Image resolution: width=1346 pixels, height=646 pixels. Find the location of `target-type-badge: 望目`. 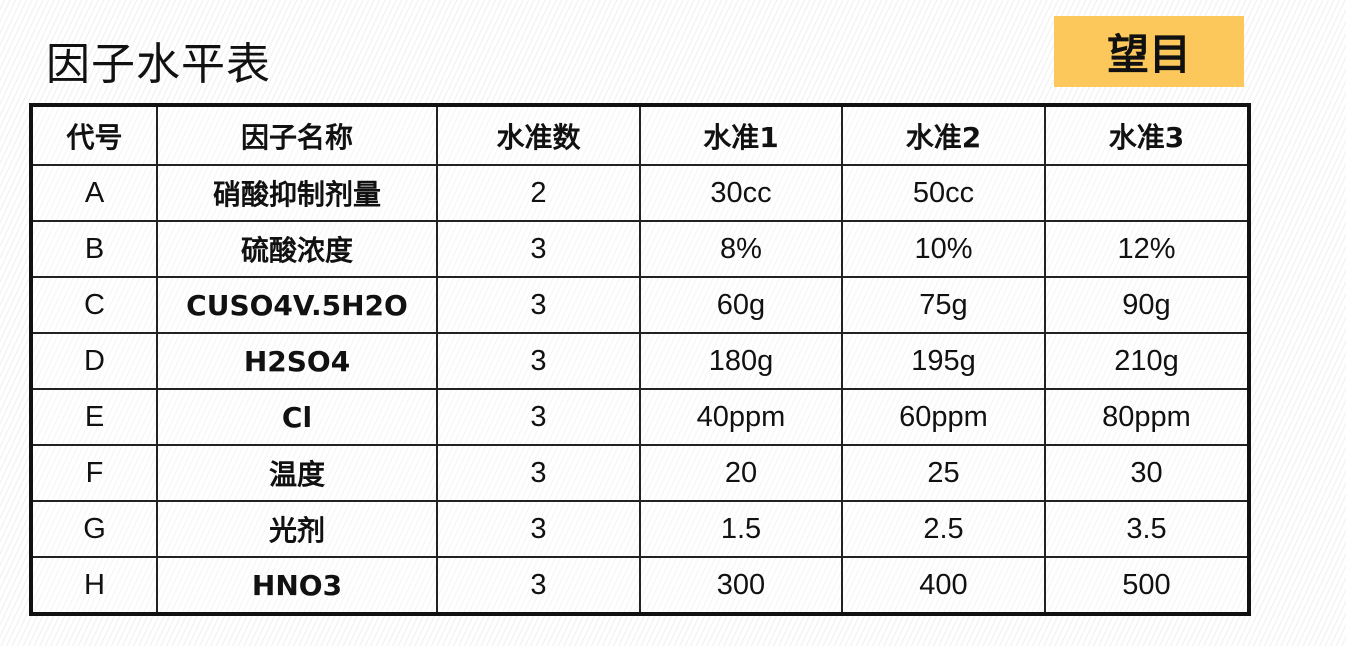

target-type-badge: 望目 is located at coordinates (1149, 51).